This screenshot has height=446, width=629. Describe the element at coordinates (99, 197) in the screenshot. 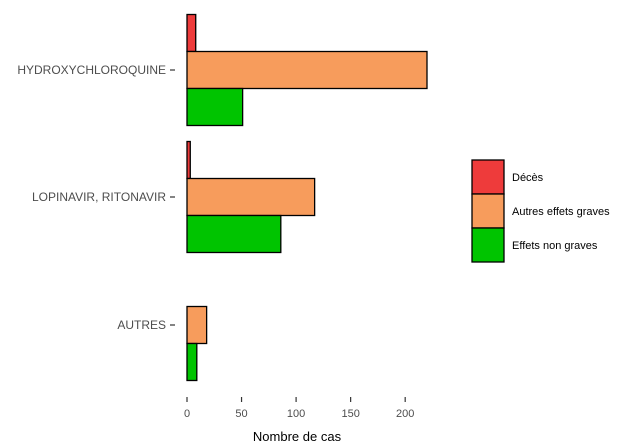

I see `y-tick-label: LOPINAVIR, RITONAVIR` at that location.